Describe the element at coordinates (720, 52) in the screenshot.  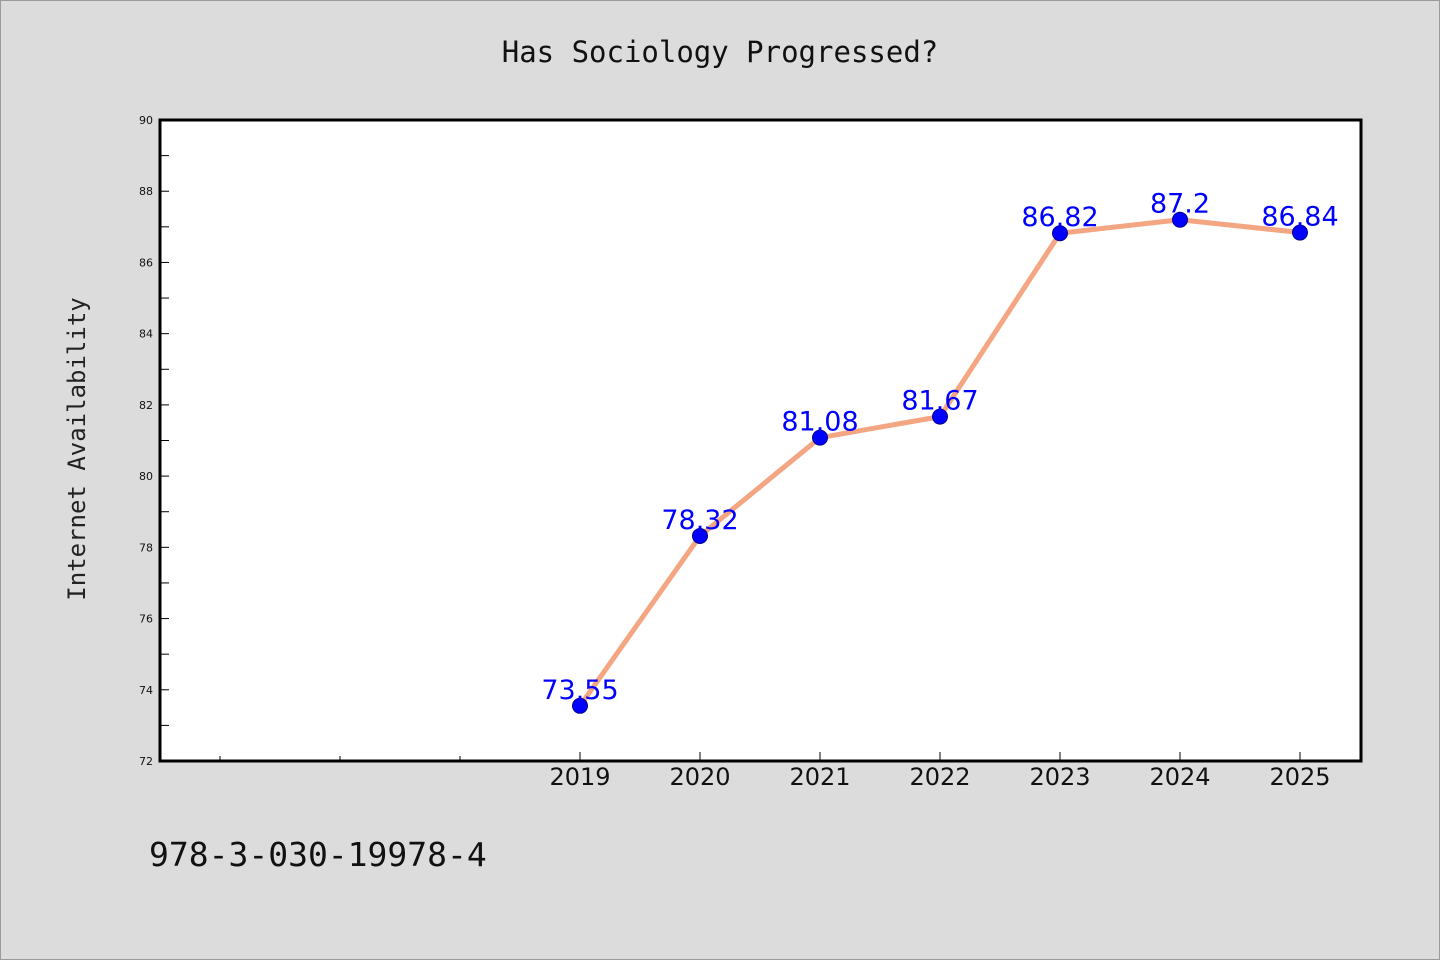
I see `chart-title: Has Sociology Progressed?` at that location.